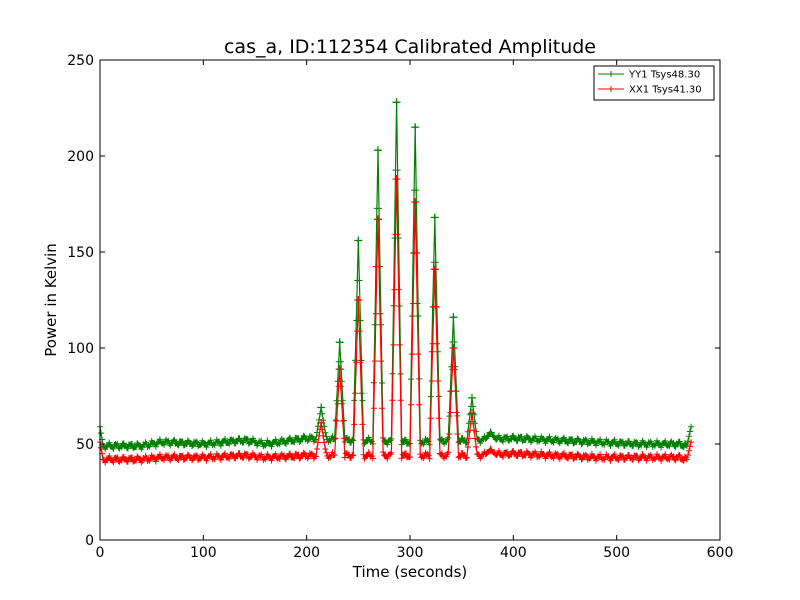 This screenshot has width=800, height=600. Describe the element at coordinates (100, 553) in the screenshot. I see `x-tick-label: 0` at that location.